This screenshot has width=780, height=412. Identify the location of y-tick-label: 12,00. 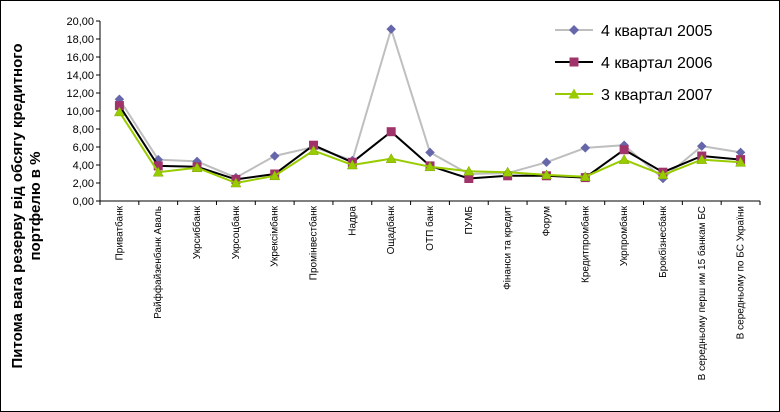
(80, 94).